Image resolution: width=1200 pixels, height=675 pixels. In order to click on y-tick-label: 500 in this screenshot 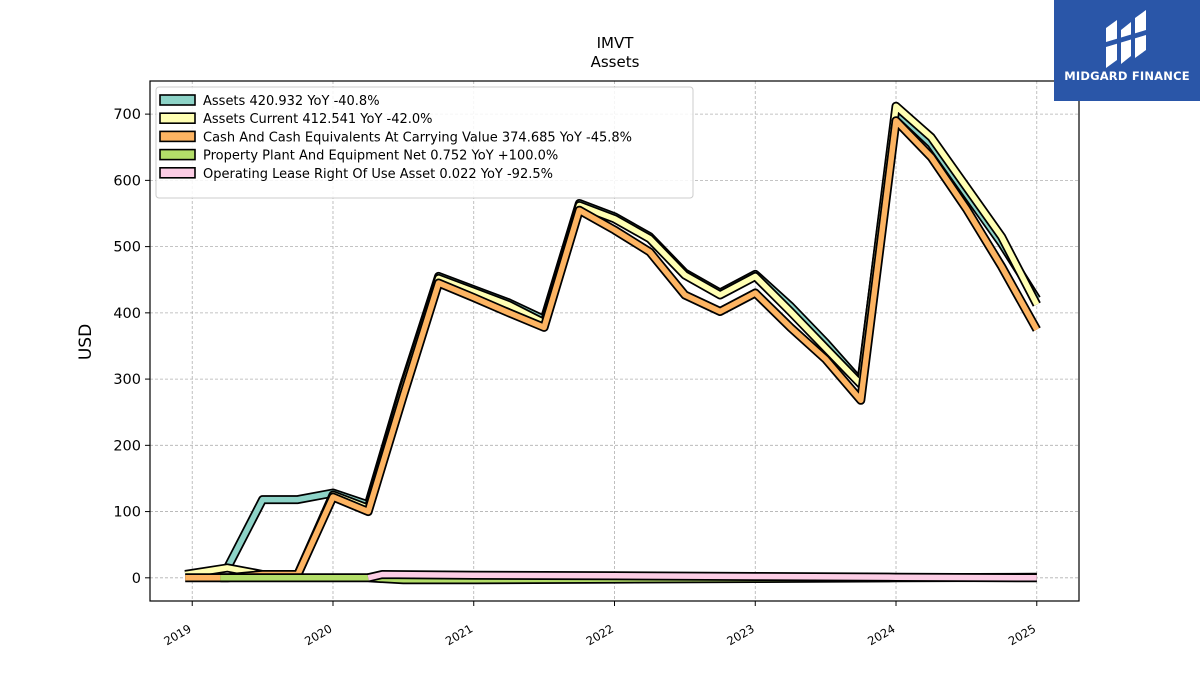, I will do `click(127, 248)`.